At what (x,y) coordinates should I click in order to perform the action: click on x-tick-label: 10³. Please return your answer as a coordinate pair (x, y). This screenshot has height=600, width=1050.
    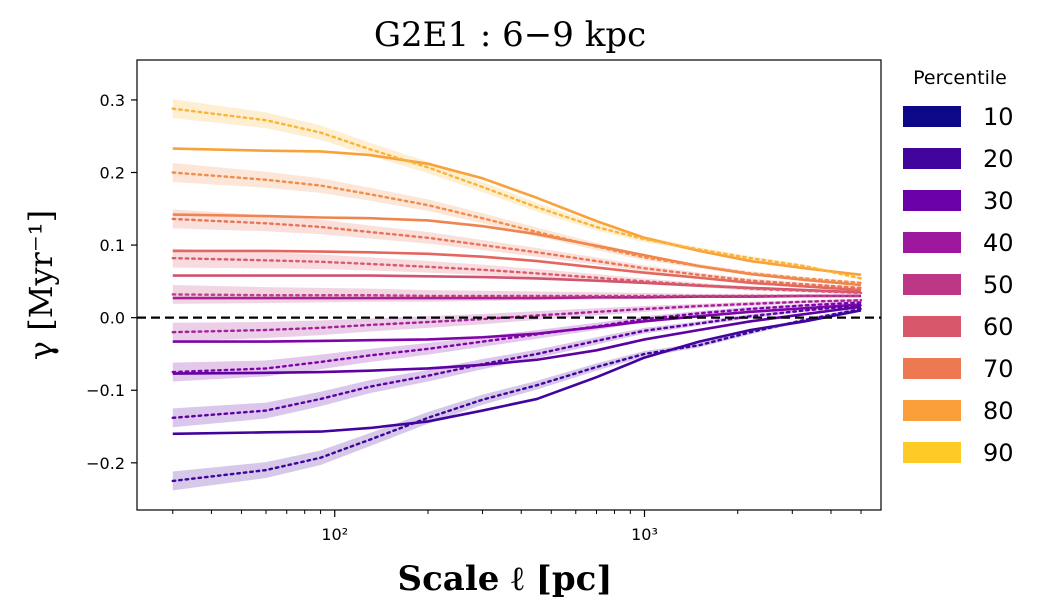
    Looking at the image, I should click on (644, 534).